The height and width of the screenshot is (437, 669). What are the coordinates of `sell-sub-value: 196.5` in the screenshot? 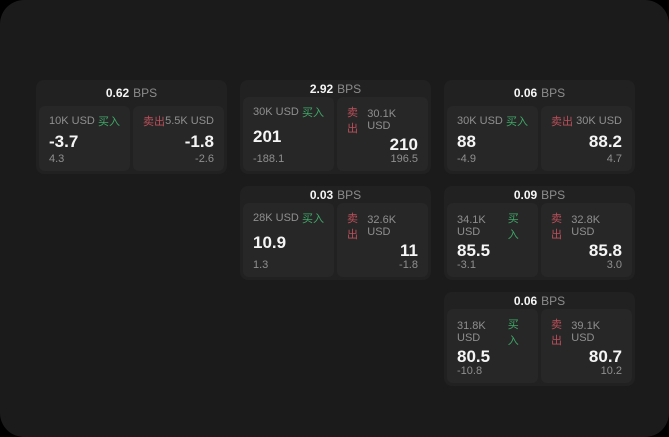 It's located at (404, 159).